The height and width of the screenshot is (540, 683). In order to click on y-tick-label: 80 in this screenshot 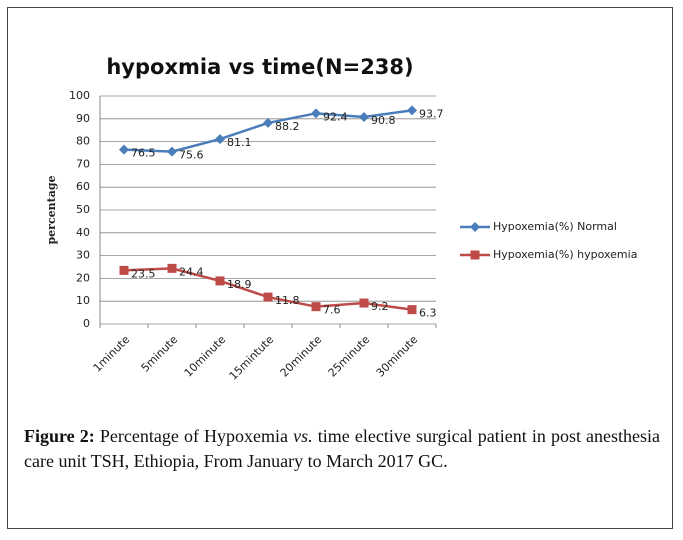, I will do `click(83, 141)`.